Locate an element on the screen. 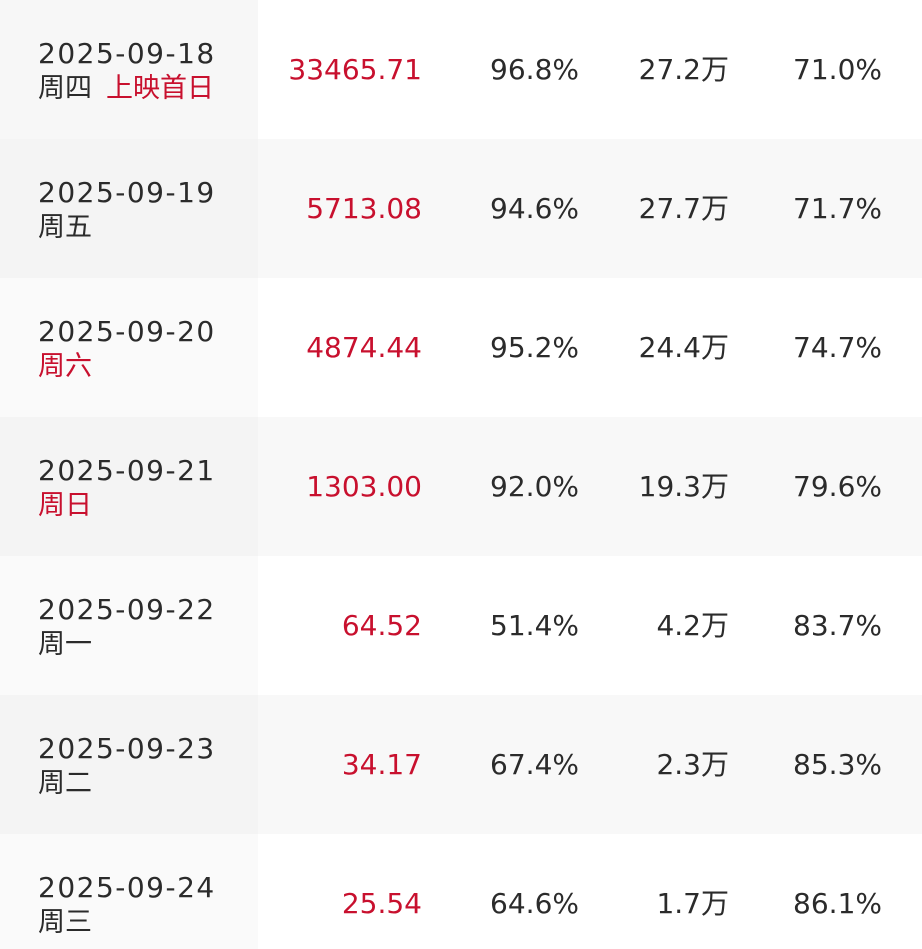  date-cell: 2025-09-24 周三 is located at coordinates (129, 891).